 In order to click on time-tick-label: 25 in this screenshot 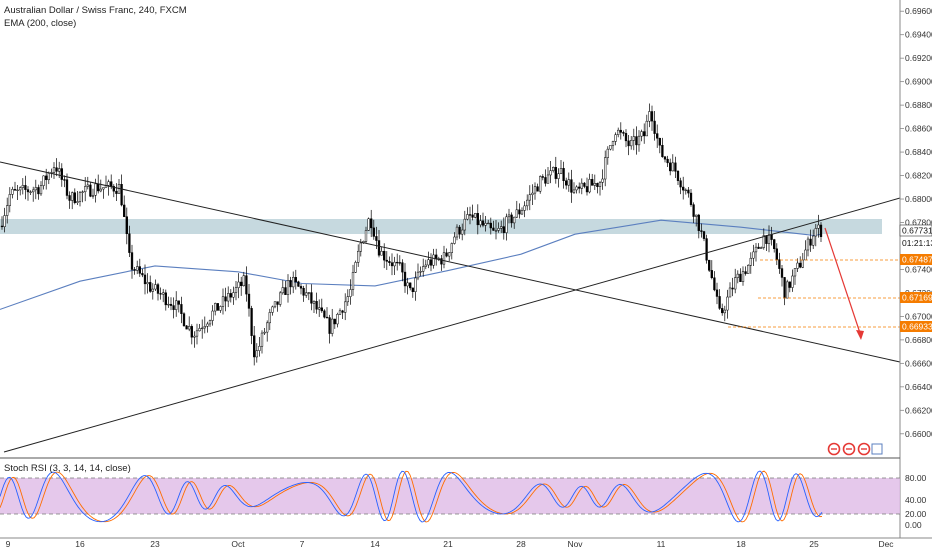, I will do `click(814, 544)`.